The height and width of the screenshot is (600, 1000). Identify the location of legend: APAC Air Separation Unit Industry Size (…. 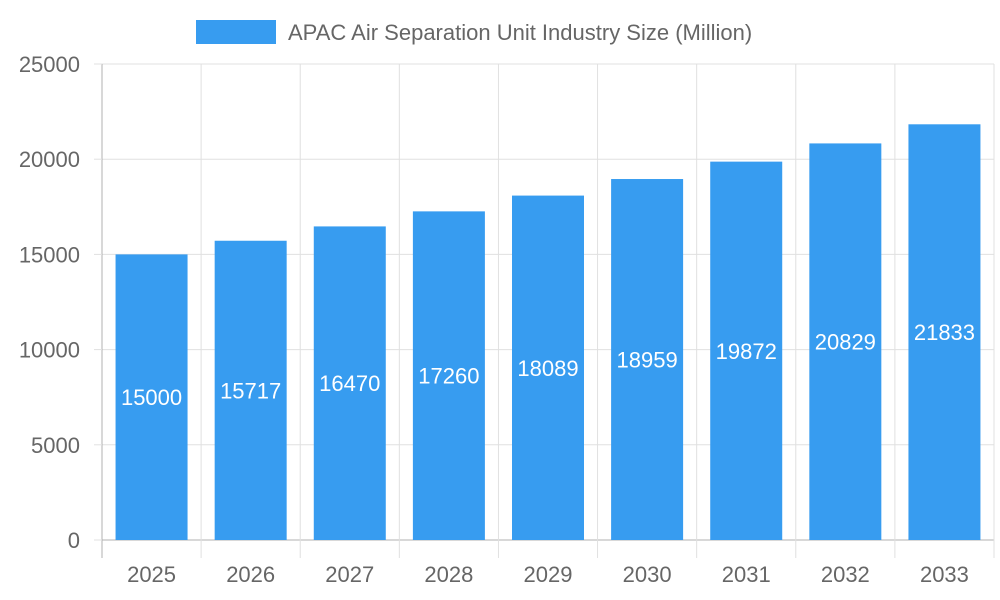
(474, 32).